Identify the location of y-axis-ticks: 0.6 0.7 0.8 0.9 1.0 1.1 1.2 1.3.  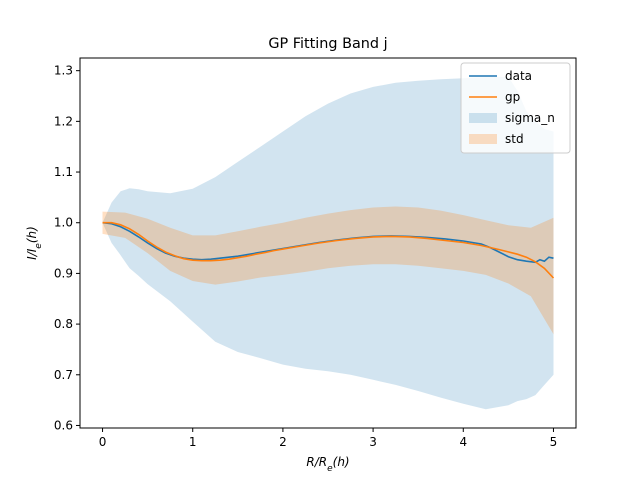
(67, 248).